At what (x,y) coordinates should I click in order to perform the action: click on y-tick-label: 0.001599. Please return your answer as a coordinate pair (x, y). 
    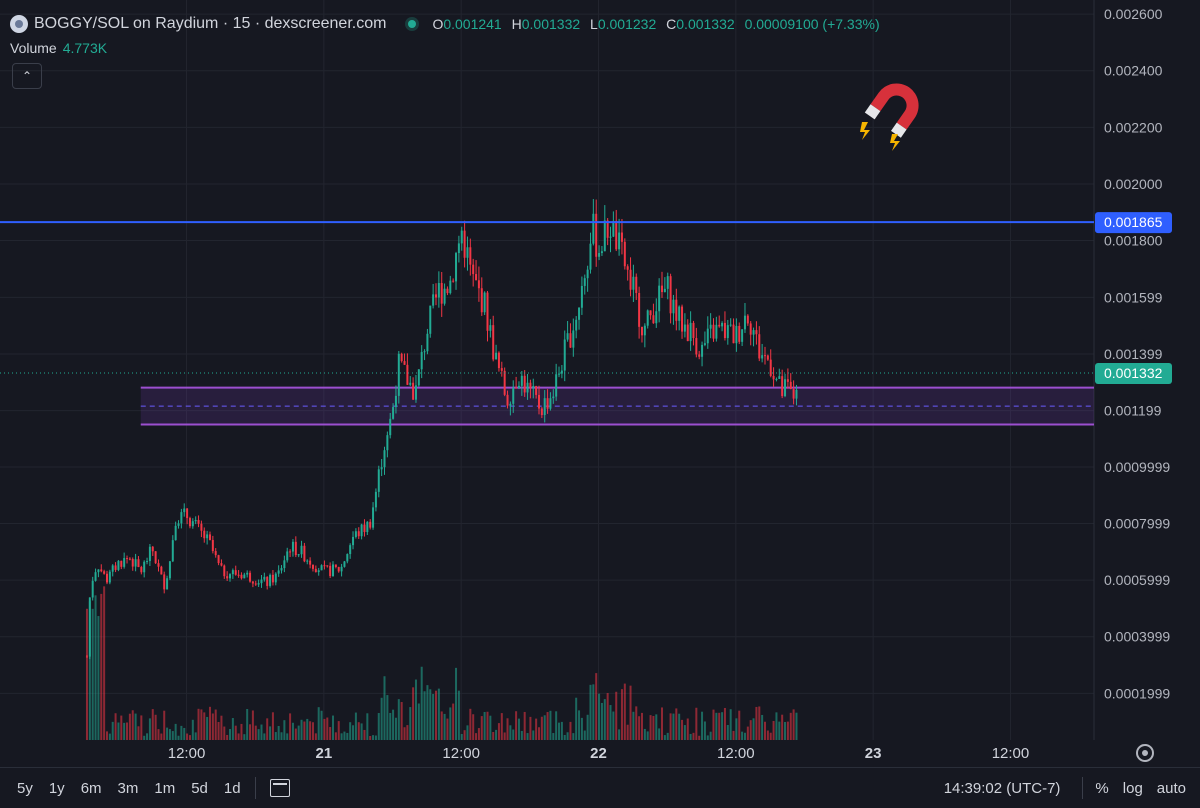
    Looking at the image, I should click on (1133, 297).